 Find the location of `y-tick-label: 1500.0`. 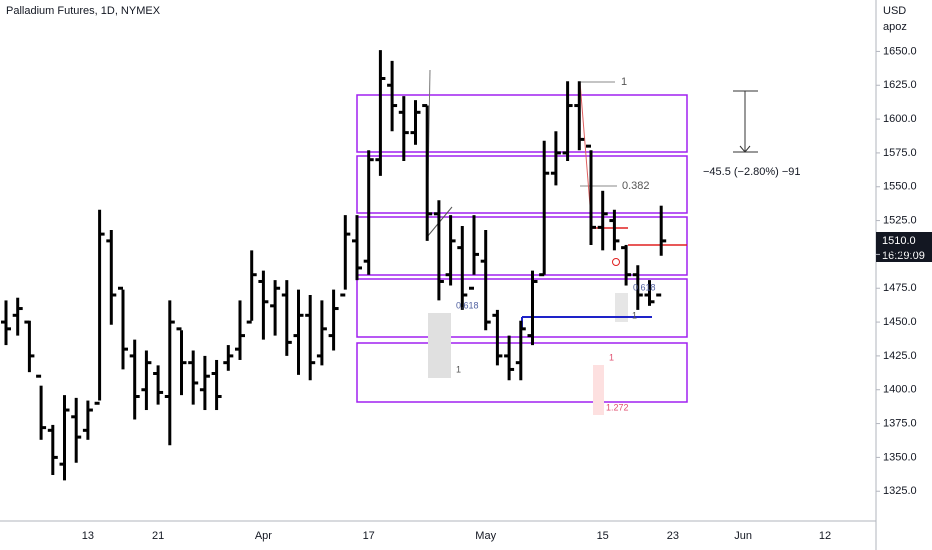

y-tick-label: 1500.0 is located at coordinates (900, 254).